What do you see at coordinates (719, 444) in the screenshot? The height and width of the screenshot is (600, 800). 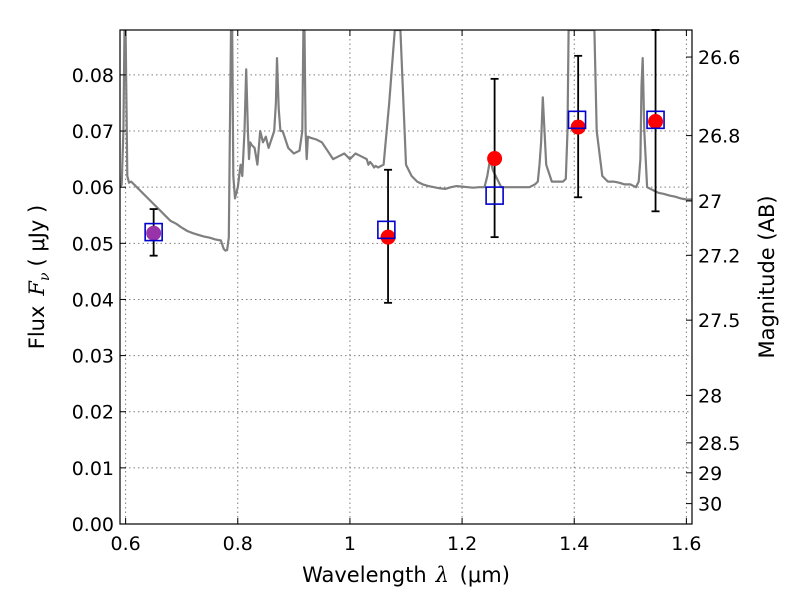 I see `y2-tick-label: 28.5` at bounding box center [719, 444].